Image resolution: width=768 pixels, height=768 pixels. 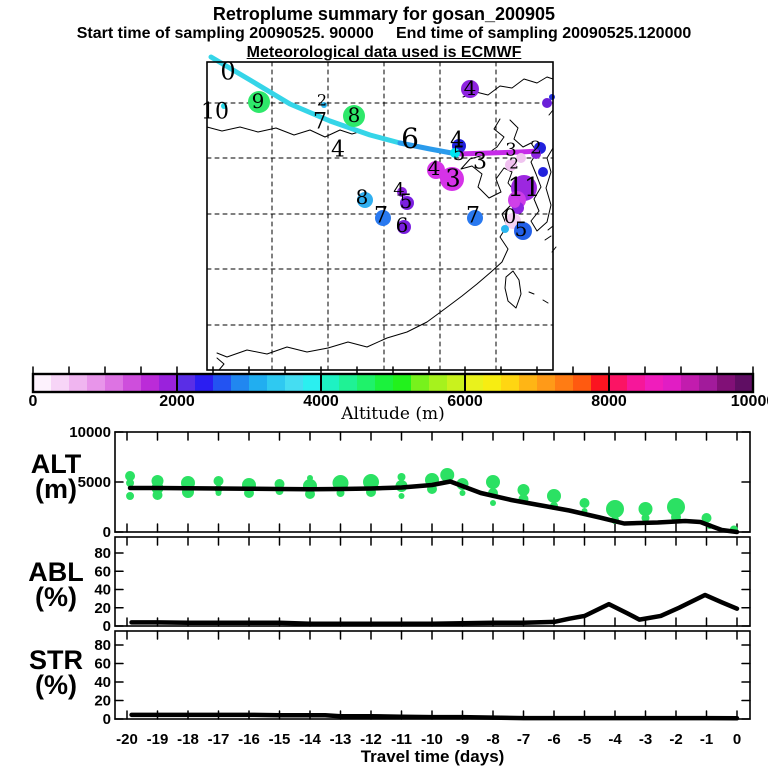 I want to click on str-ytick-label: 0, so click(x=107, y=719).